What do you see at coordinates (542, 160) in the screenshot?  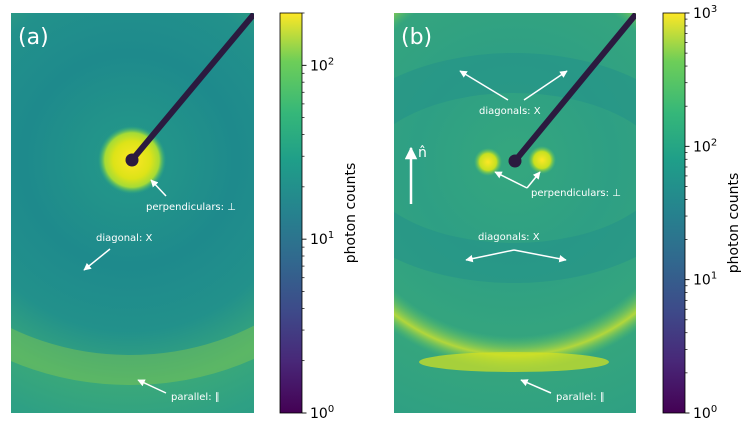 I see `panel-b-spot-right` at bounding box center [542, 160].